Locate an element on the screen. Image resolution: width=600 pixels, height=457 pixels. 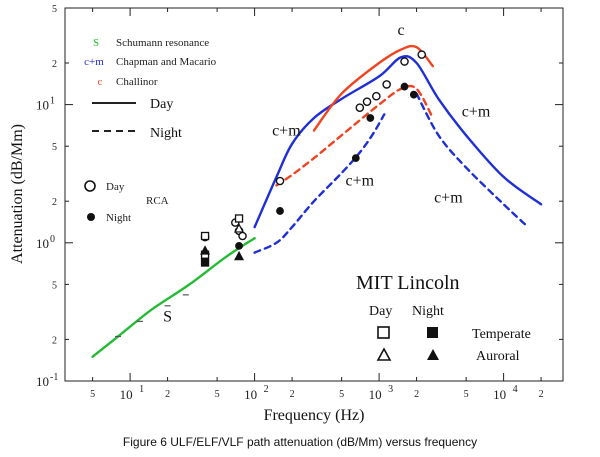
rca-day-label: Day is located at coordinates (115, 187).